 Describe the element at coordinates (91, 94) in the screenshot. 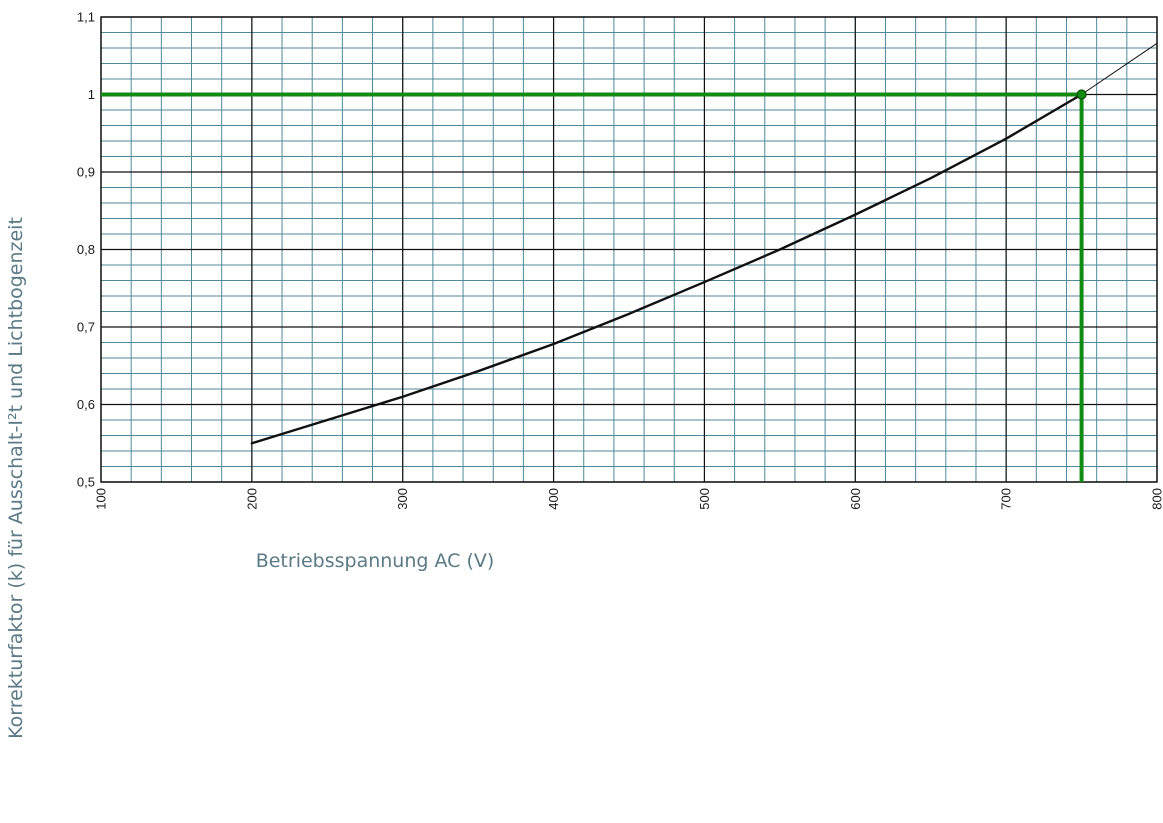

I see `y-tick-label: 1` at that location.